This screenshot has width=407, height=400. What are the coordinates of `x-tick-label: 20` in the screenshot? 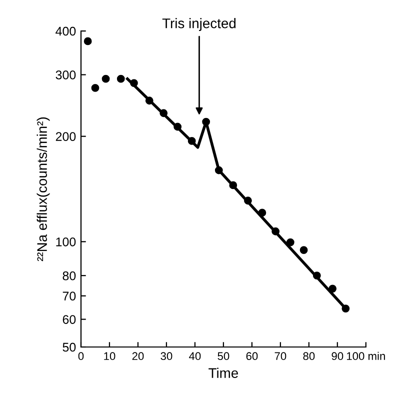 It's located at (138, 356).